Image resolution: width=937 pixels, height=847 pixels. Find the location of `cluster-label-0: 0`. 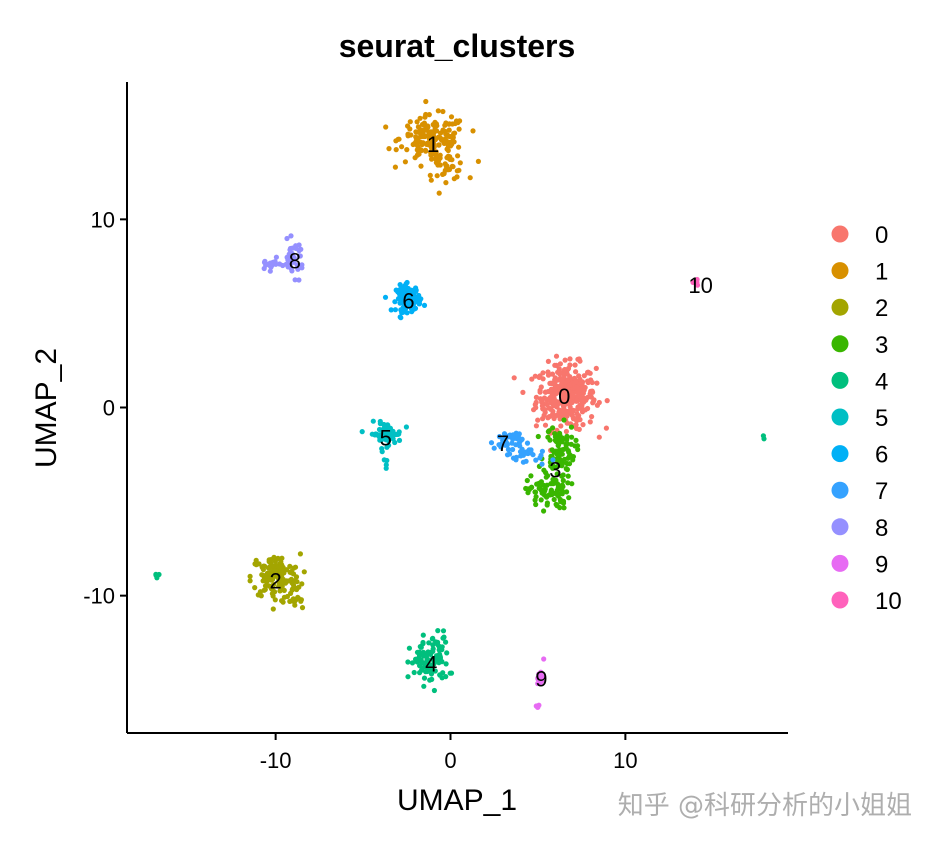

cluster-label-0: 0 is located at coordinates (564, 396).